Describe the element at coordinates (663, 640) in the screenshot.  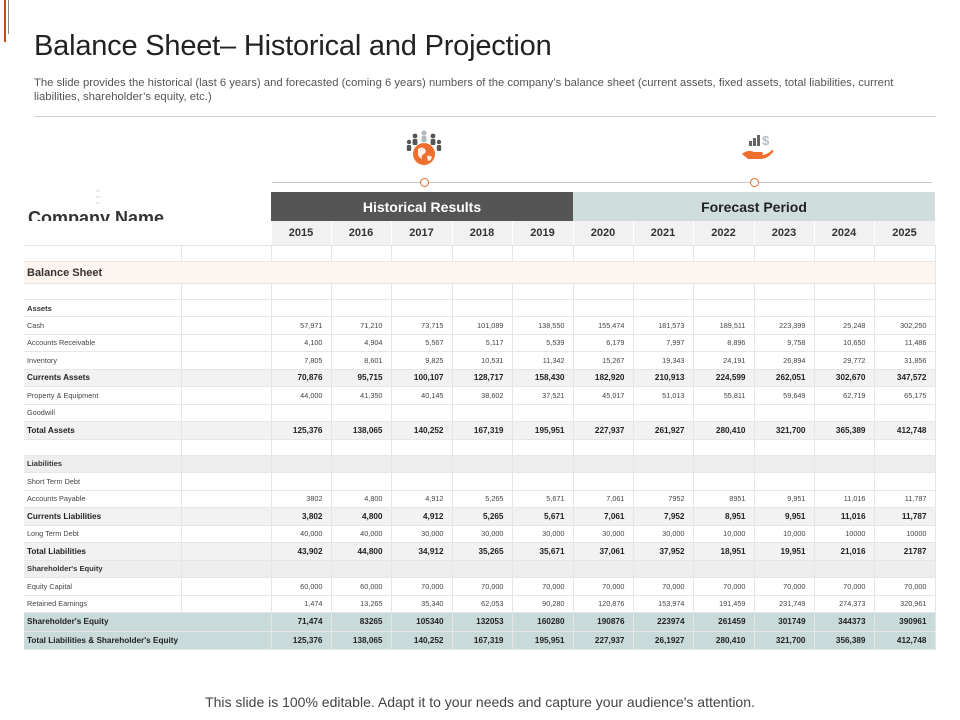
I see `table-cell: 26,1927` at that location.